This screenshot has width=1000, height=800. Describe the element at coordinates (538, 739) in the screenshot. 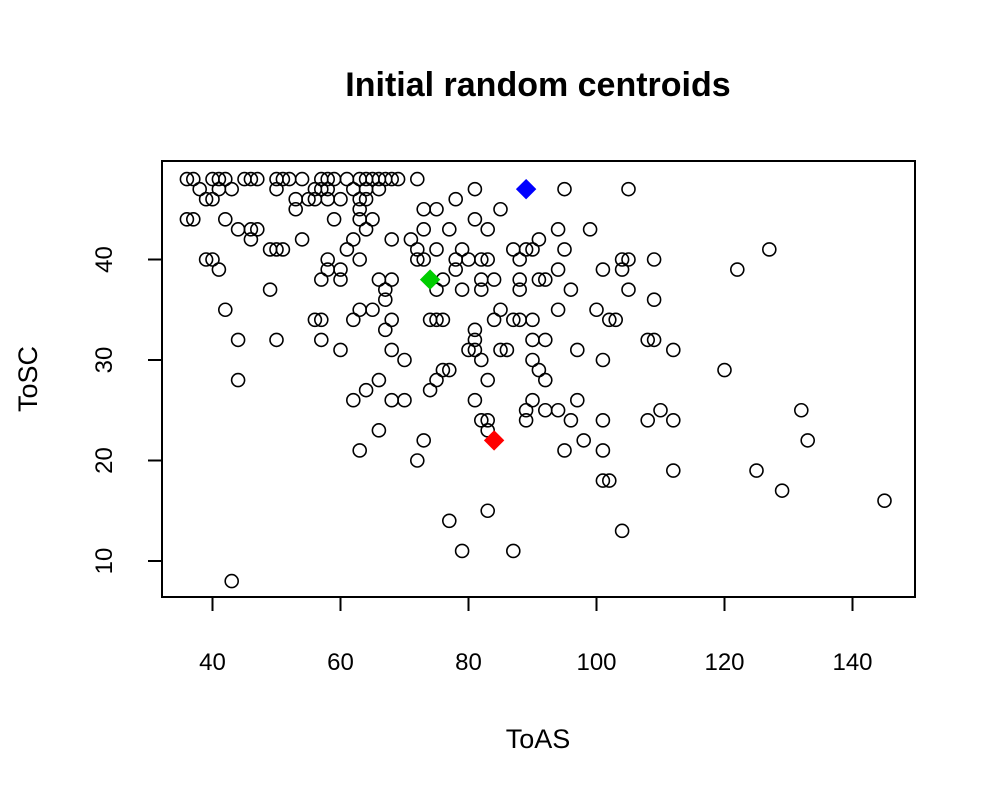

I see `x-axis-label: ToAS` at that location.